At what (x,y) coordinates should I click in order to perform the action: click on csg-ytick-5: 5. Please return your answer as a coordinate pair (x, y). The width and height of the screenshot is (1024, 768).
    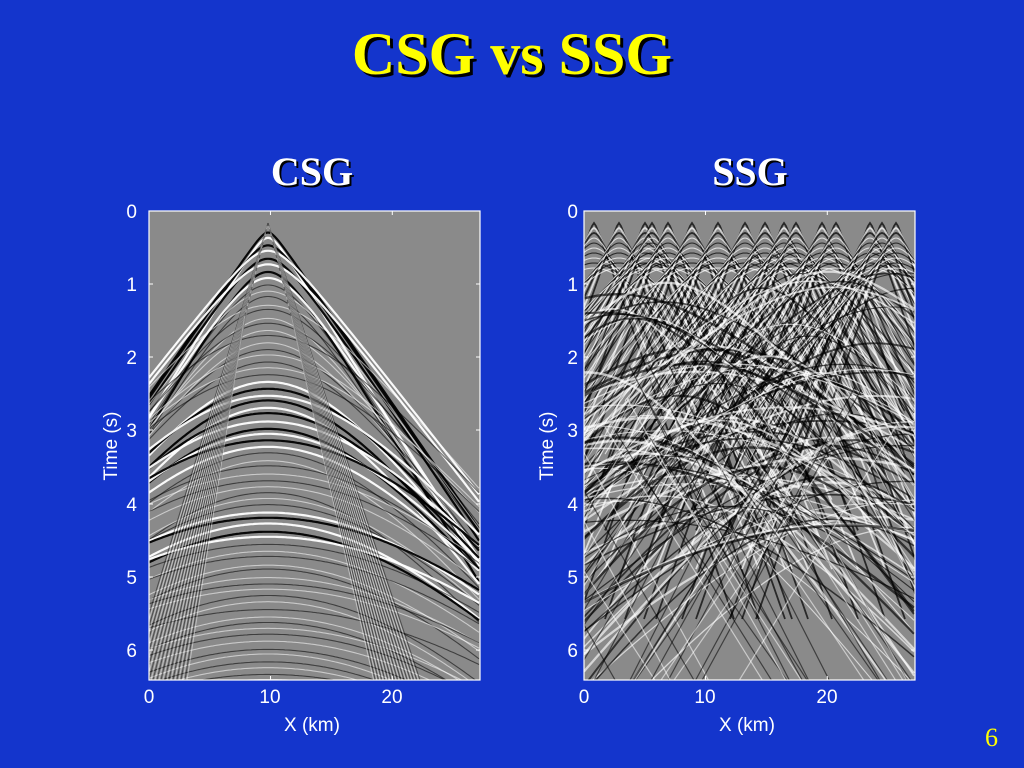
    Looking at the image, I should click on (131, 578).